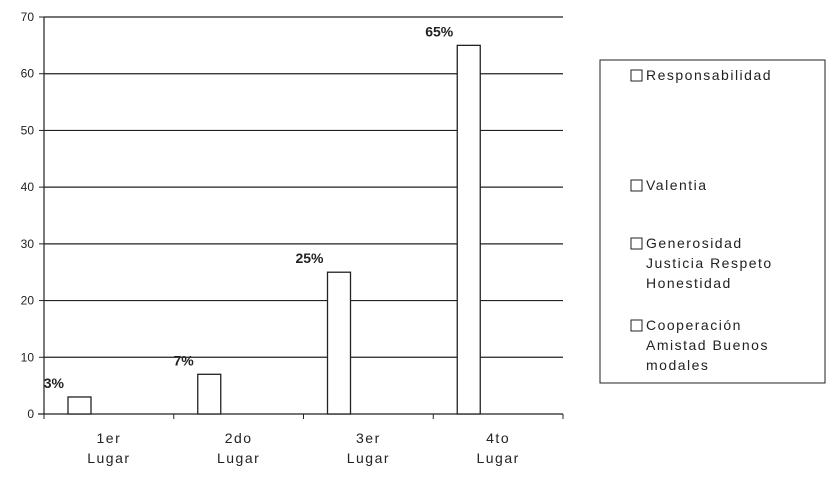 Image resolution: width=839 pixels, height=504 pixels. Describe the element at coordinates (30, 414) in the screenshot. I see `y-tick-label: 0` at that location.